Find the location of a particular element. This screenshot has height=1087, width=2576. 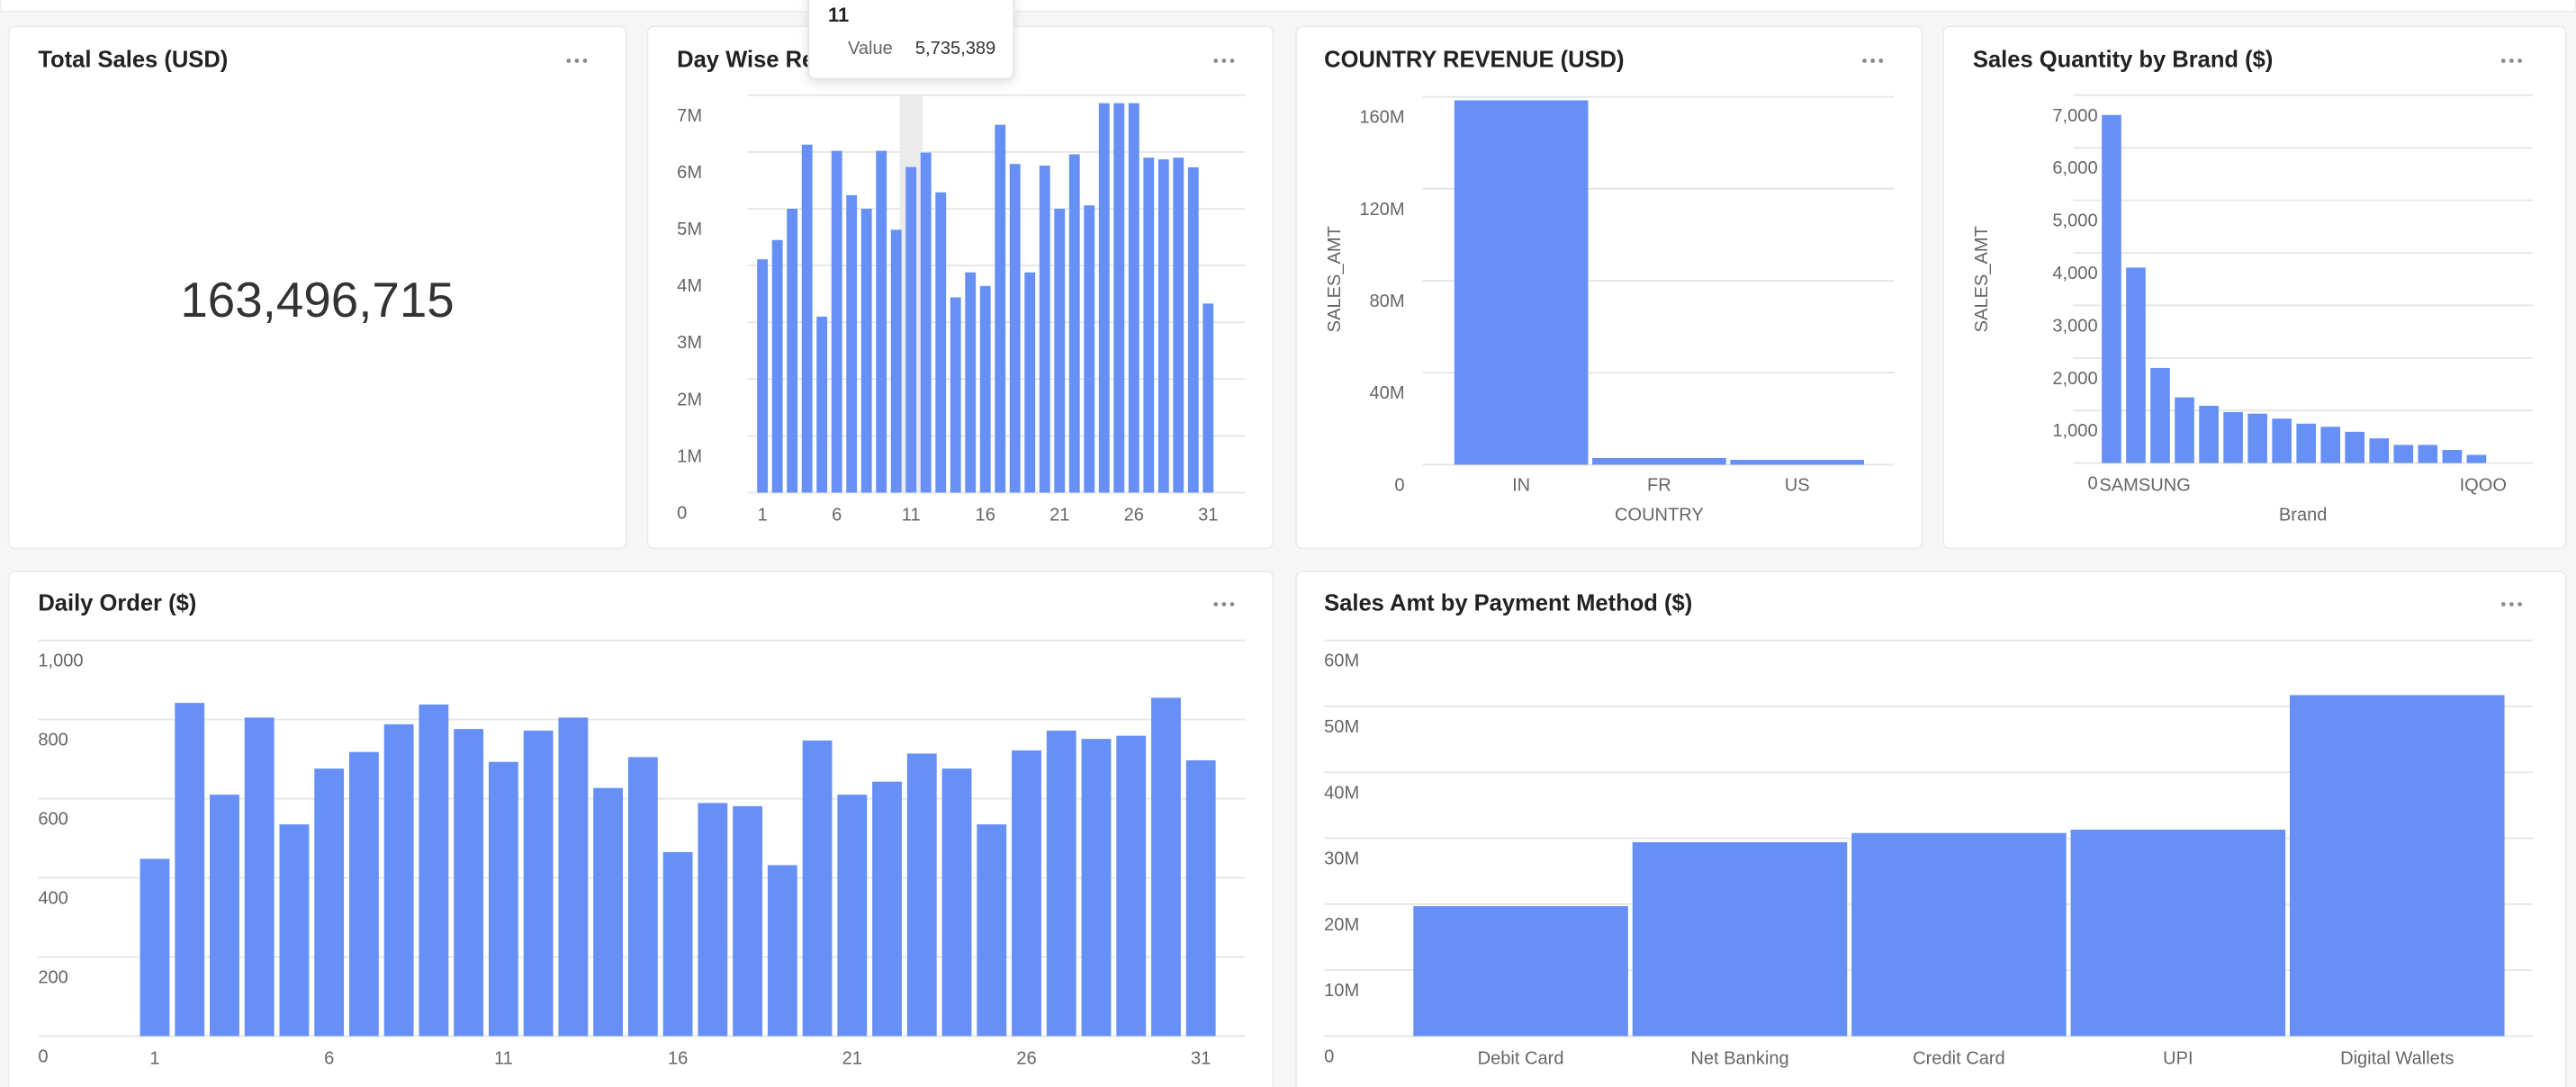

x-tick-label: UPI is located at coordinates (2178, 1058).